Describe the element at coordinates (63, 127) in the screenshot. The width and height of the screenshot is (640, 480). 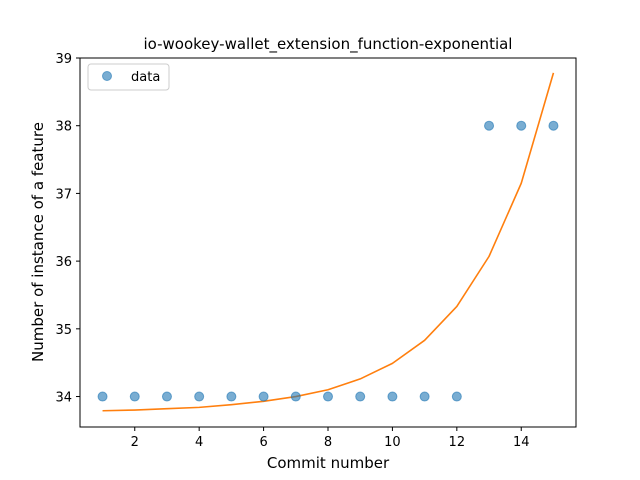
I see `y-tick-label: 38` at that location.